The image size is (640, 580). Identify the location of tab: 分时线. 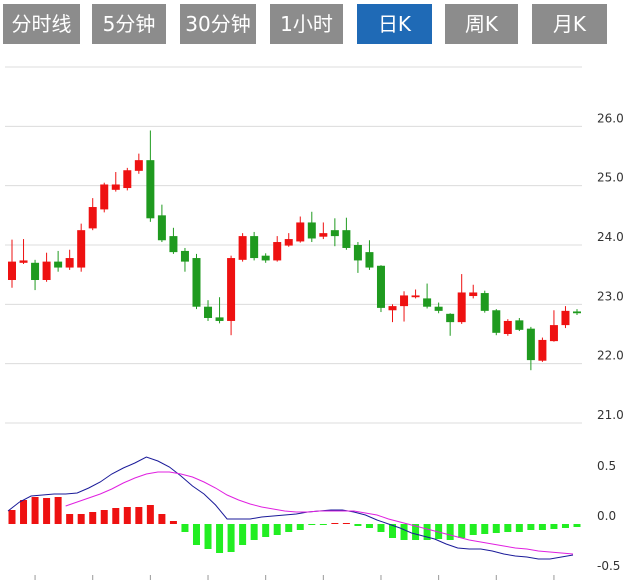
(41, 24).